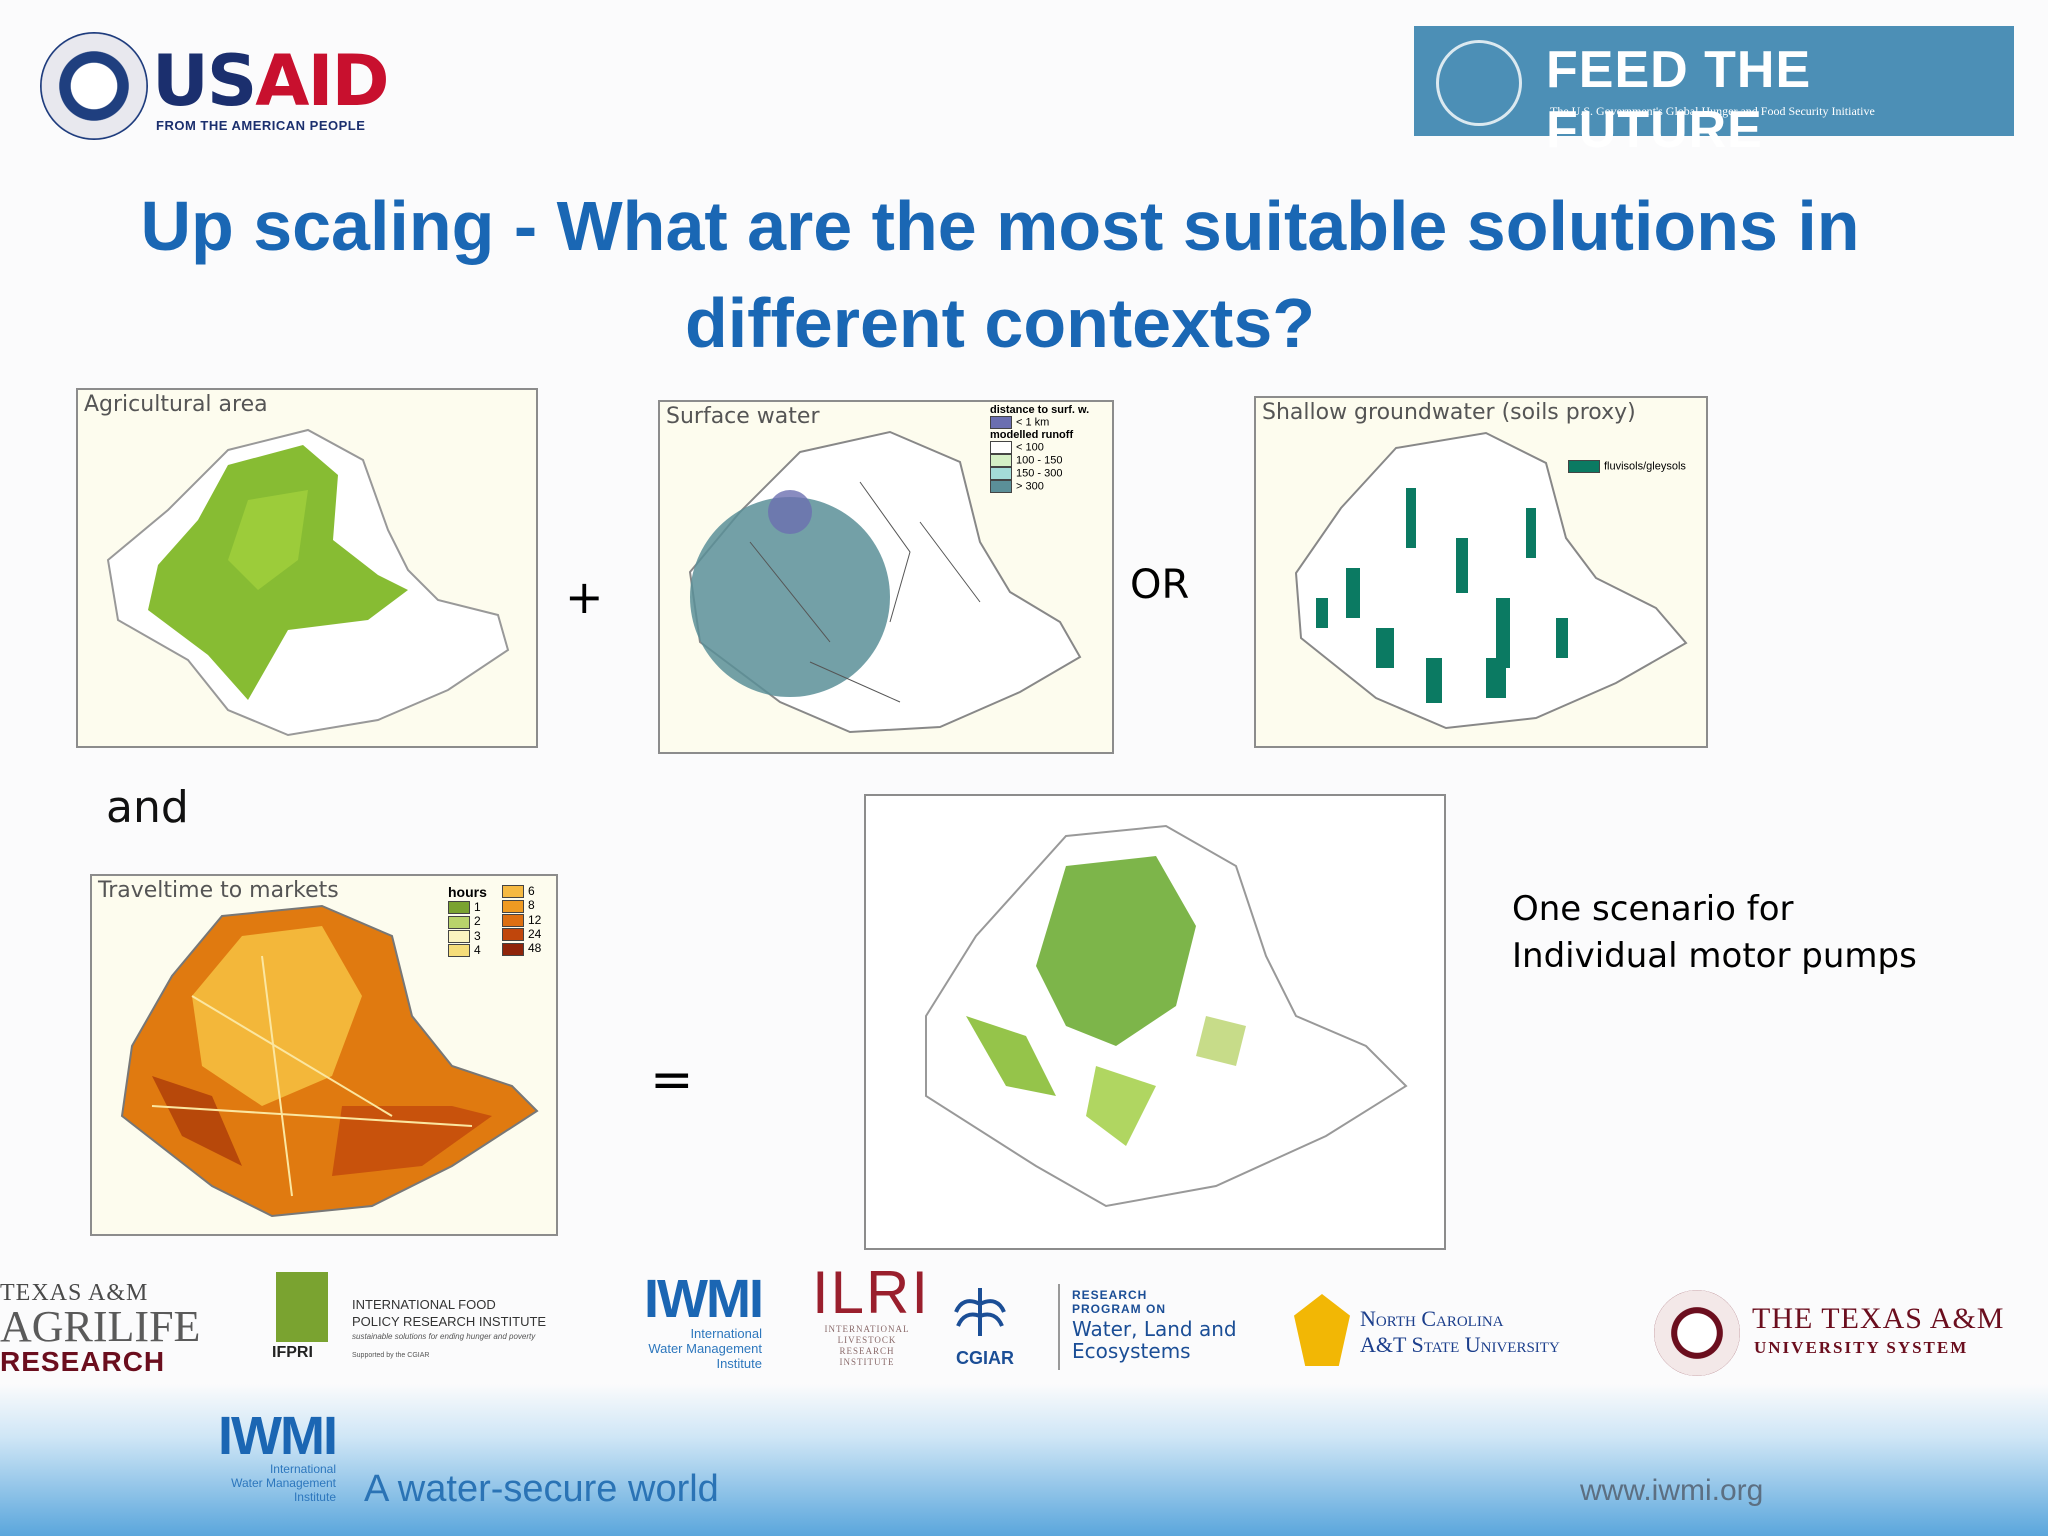 The height and width of the screenshot is (1536, 2048). I want to click on legend-hours-row: 12, so click(521, 920).